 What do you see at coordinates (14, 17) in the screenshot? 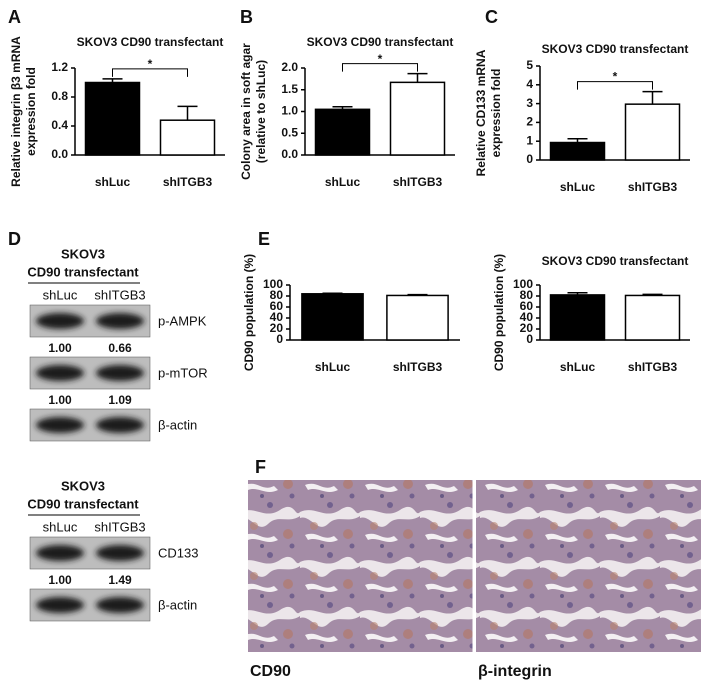
I see `panel-letter: A` at bounding box center [14, 17].